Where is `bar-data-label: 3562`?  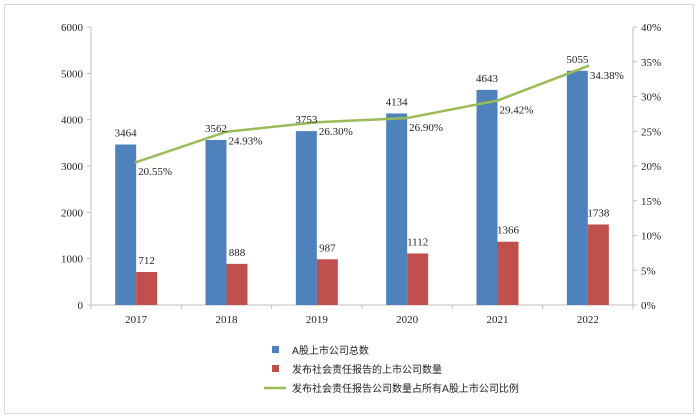 bar-data-label: 3562 is located at coordinates (216, 129).